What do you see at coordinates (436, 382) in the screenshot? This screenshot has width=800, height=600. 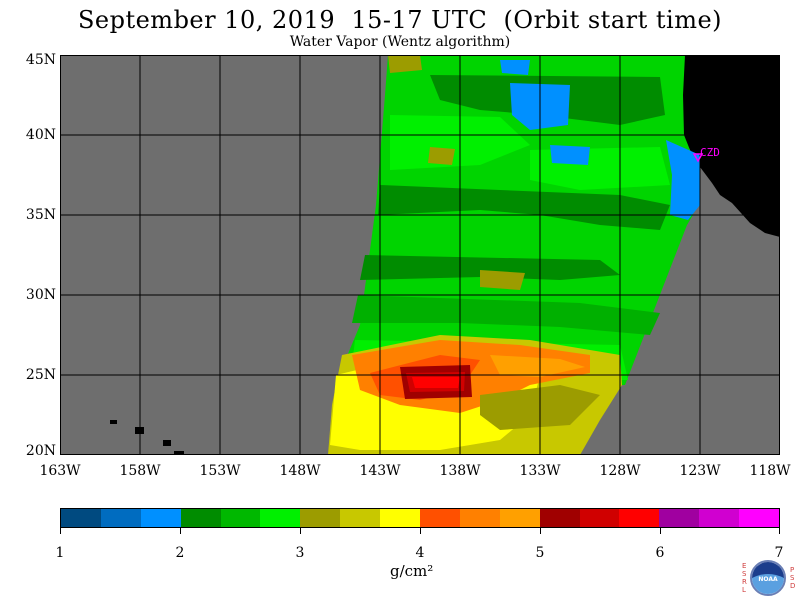 I see `bright-red-core` at bounding box center [436, 382].